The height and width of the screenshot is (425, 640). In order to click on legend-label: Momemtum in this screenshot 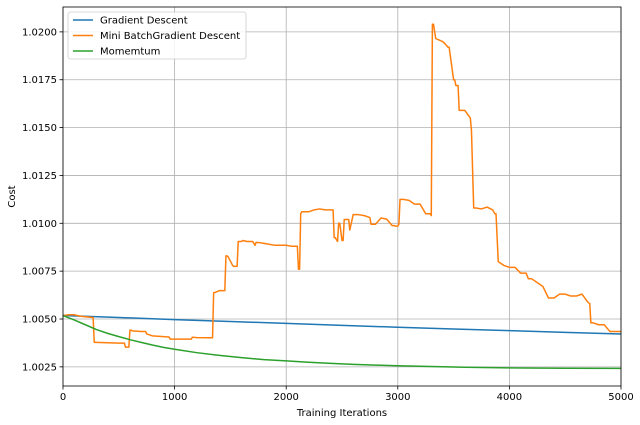, I will do `click(130, 52)`.